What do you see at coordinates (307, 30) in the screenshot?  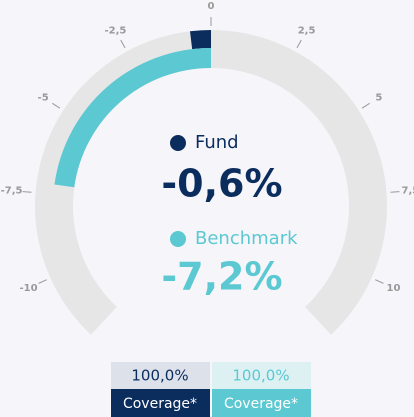 I see `tick-label: 2,5` at bounding box center [307, 30].